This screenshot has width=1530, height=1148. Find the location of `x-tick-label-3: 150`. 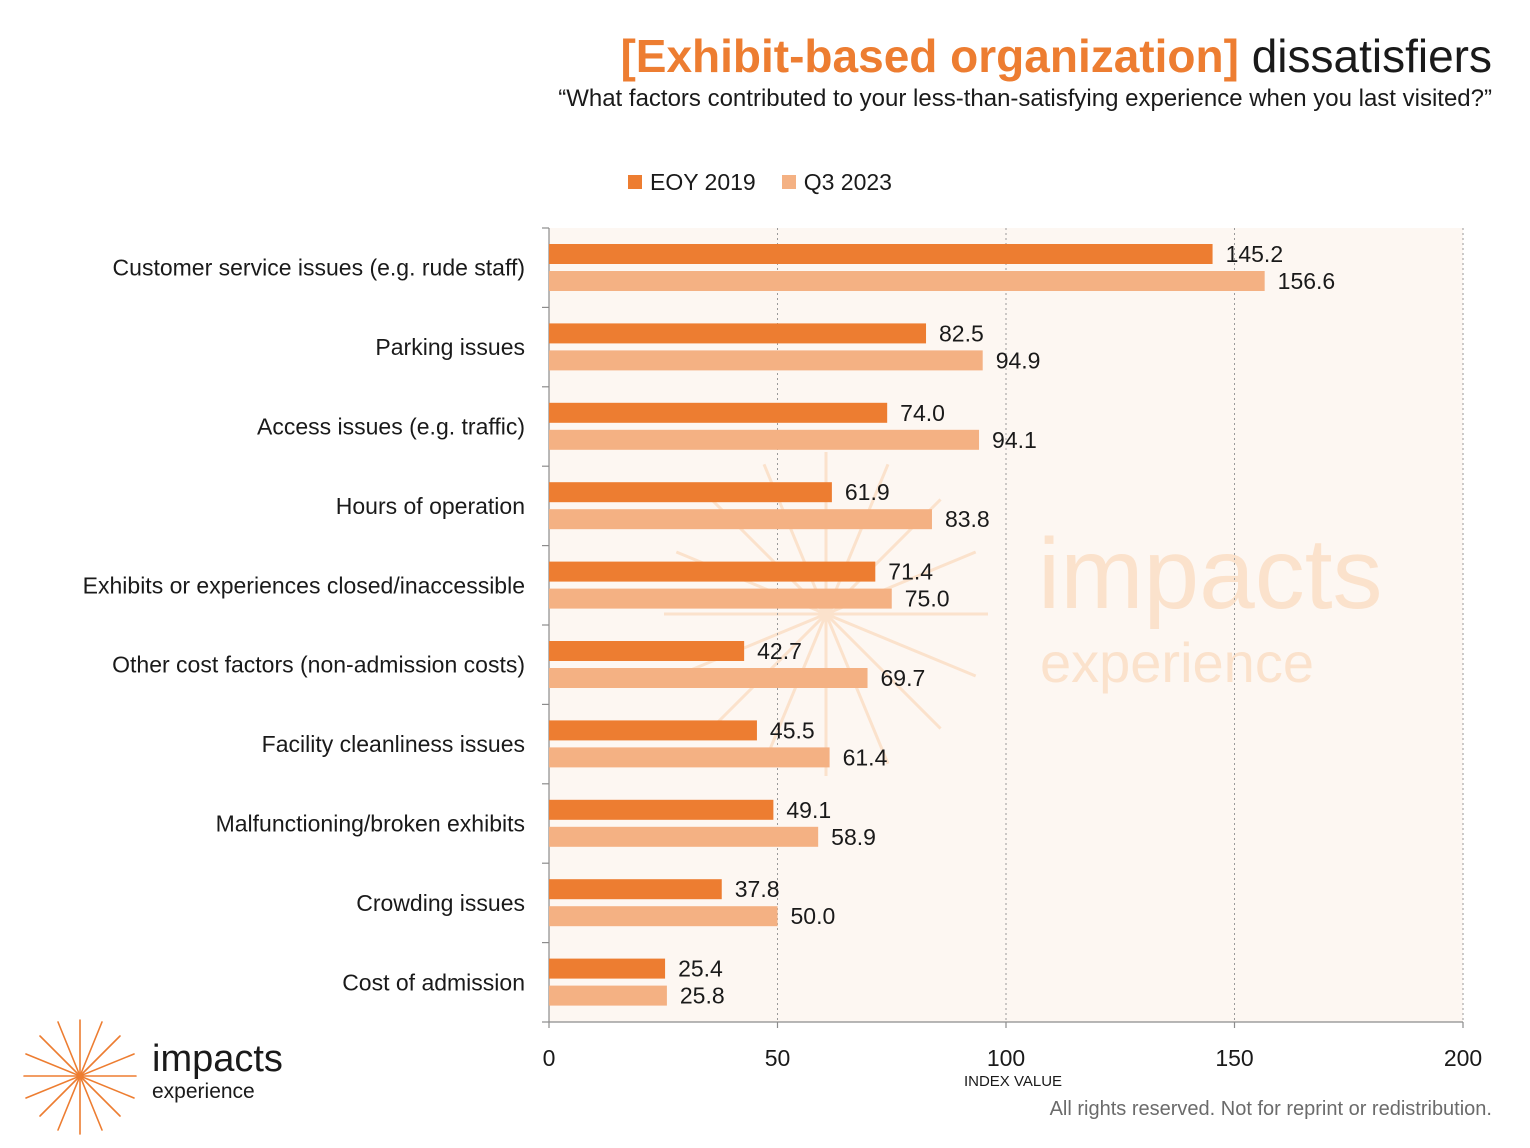

x-tick-label-3: 150 is located at coordinates (1234, 1058).